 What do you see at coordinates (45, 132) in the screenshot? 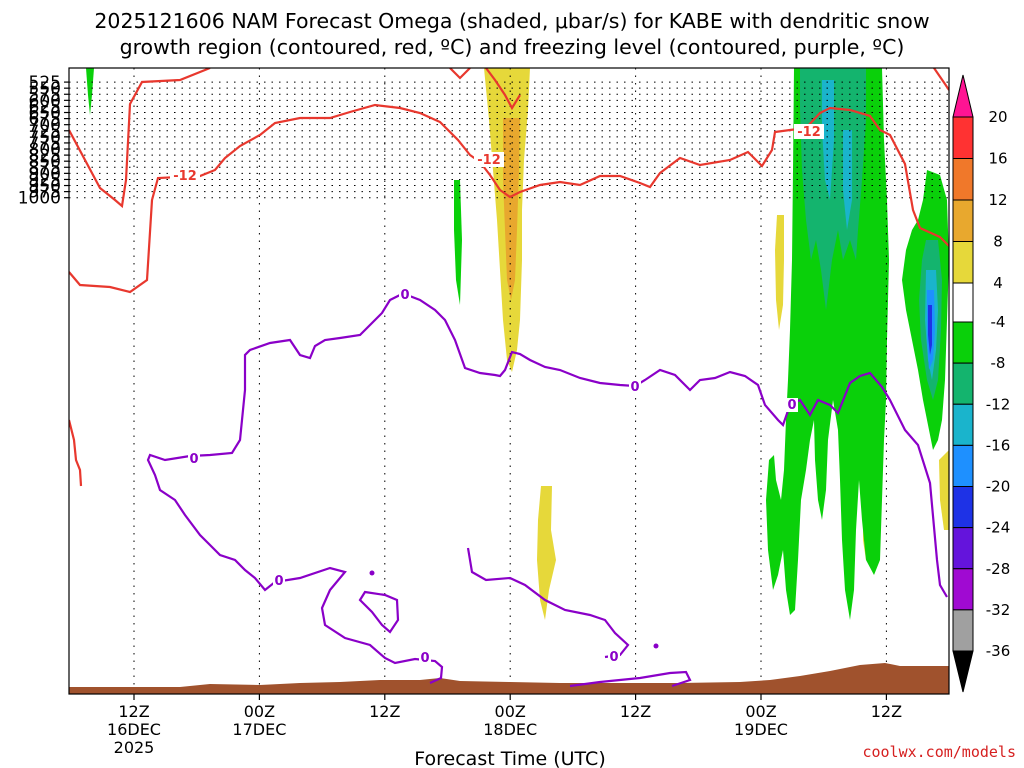
I see `y-tick-label: 725` at bounding box center [45, 132].